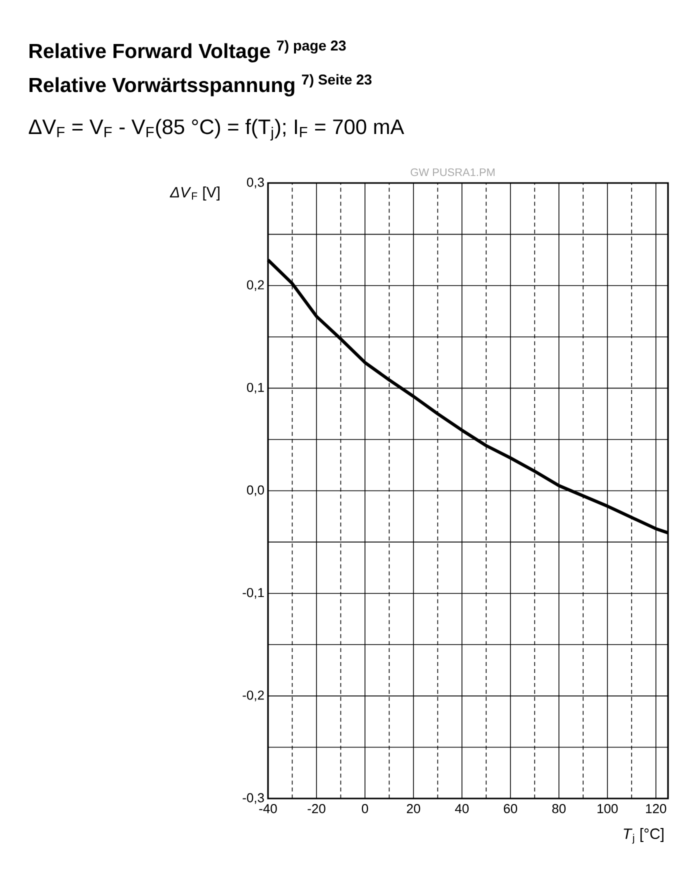 The image size is (675, 887). What do you see at coordinates (253, 798) in the screenshot?
I see `y-tick-label: -0,3` at bounding box center [253, 798].